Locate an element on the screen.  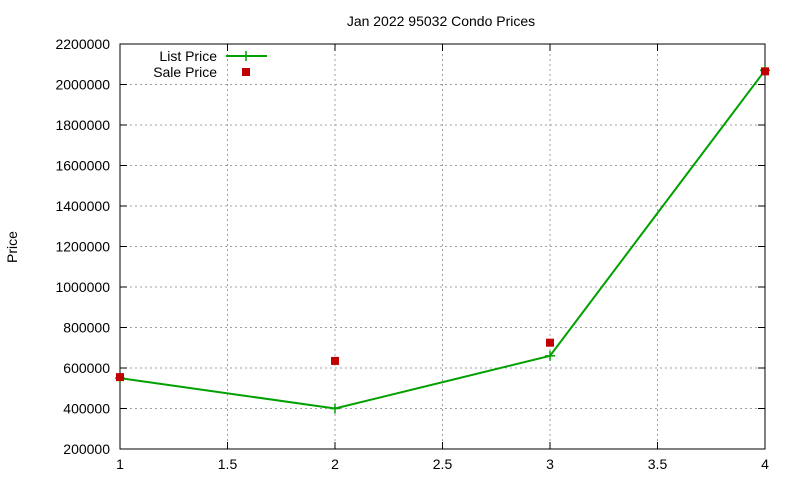
x-tick-label: 3 is located at coordinates (550, 464).